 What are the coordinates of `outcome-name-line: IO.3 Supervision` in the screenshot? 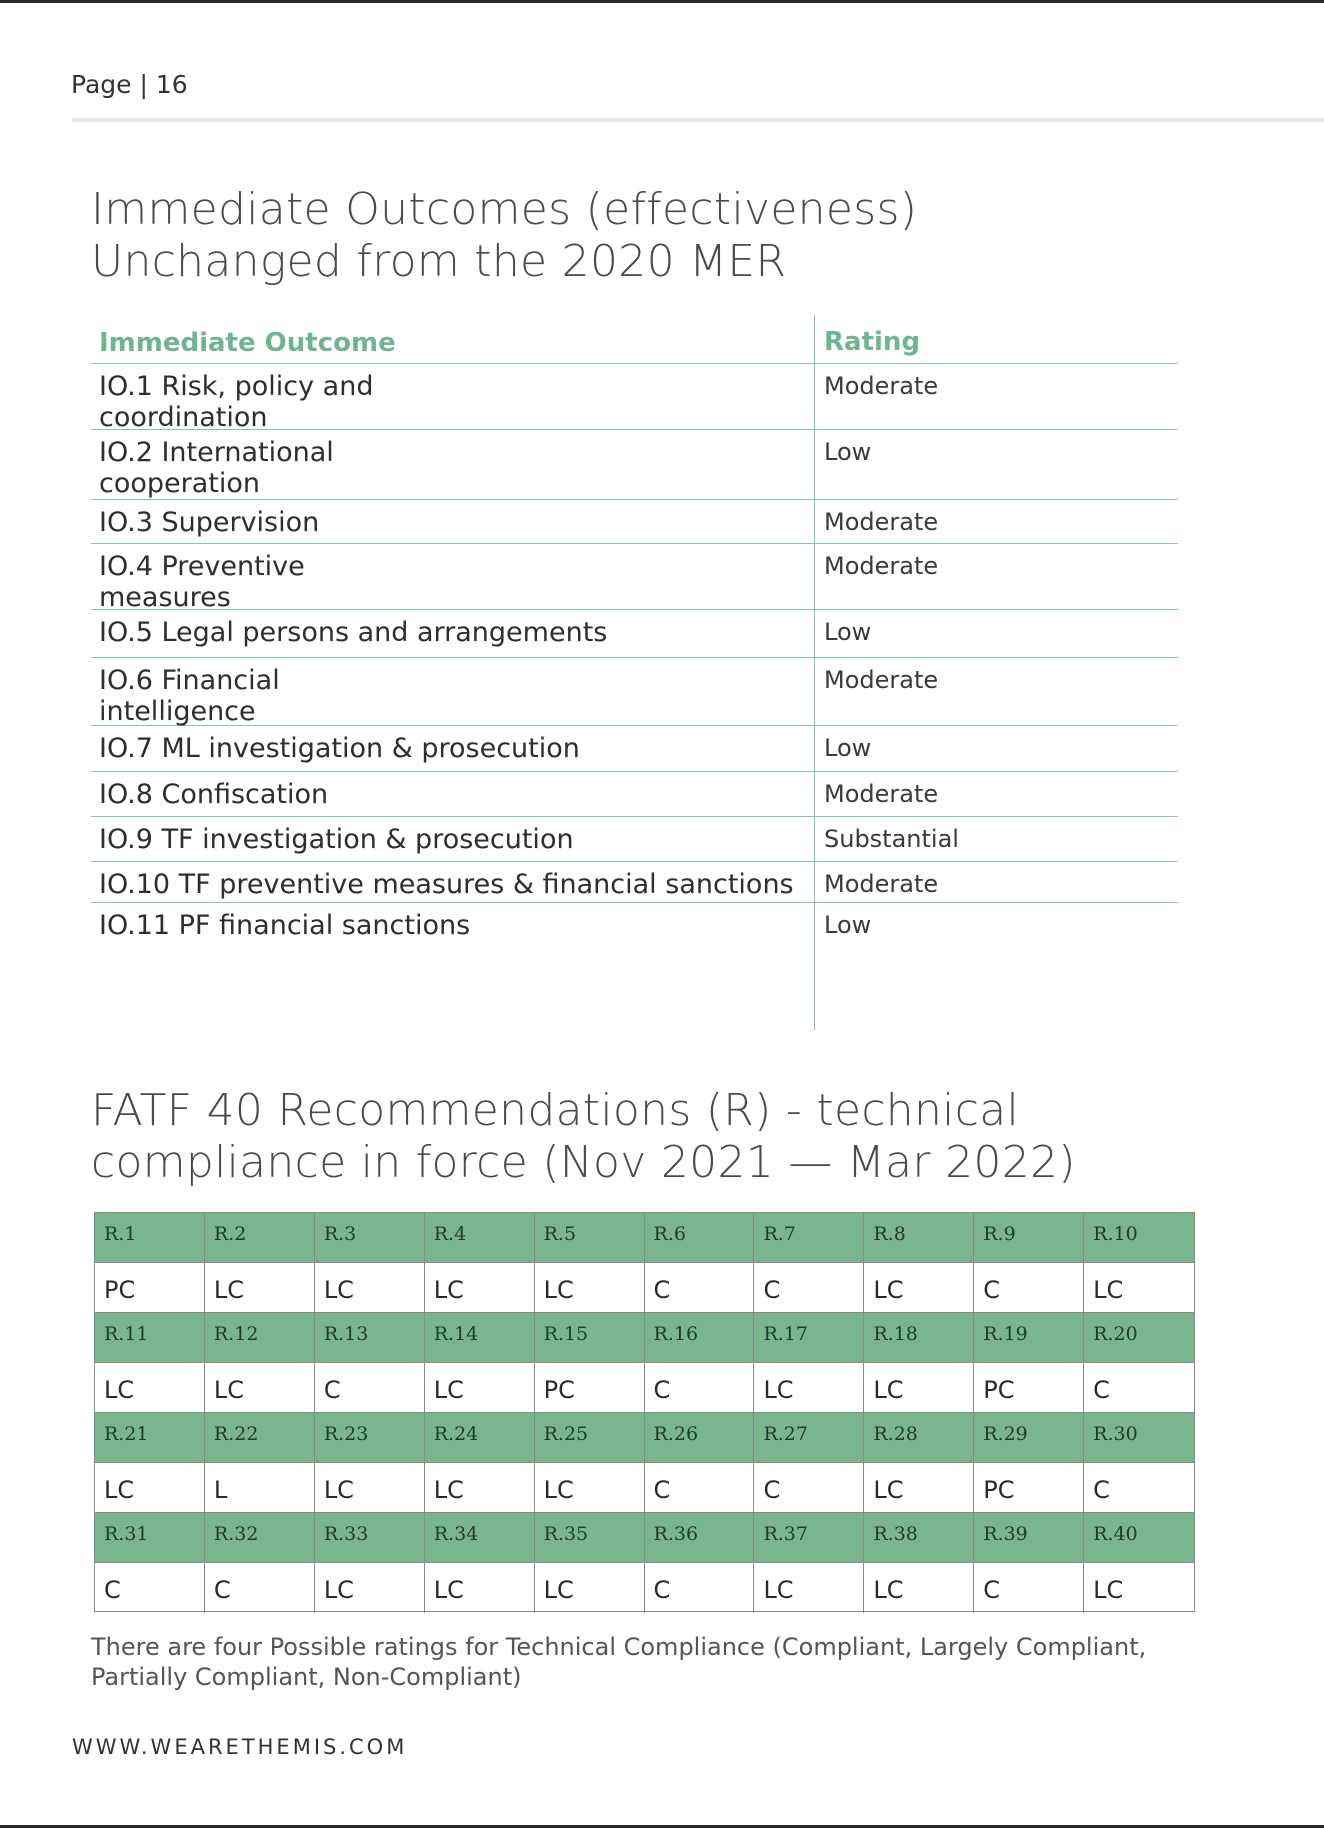 It's located at (209, 522).